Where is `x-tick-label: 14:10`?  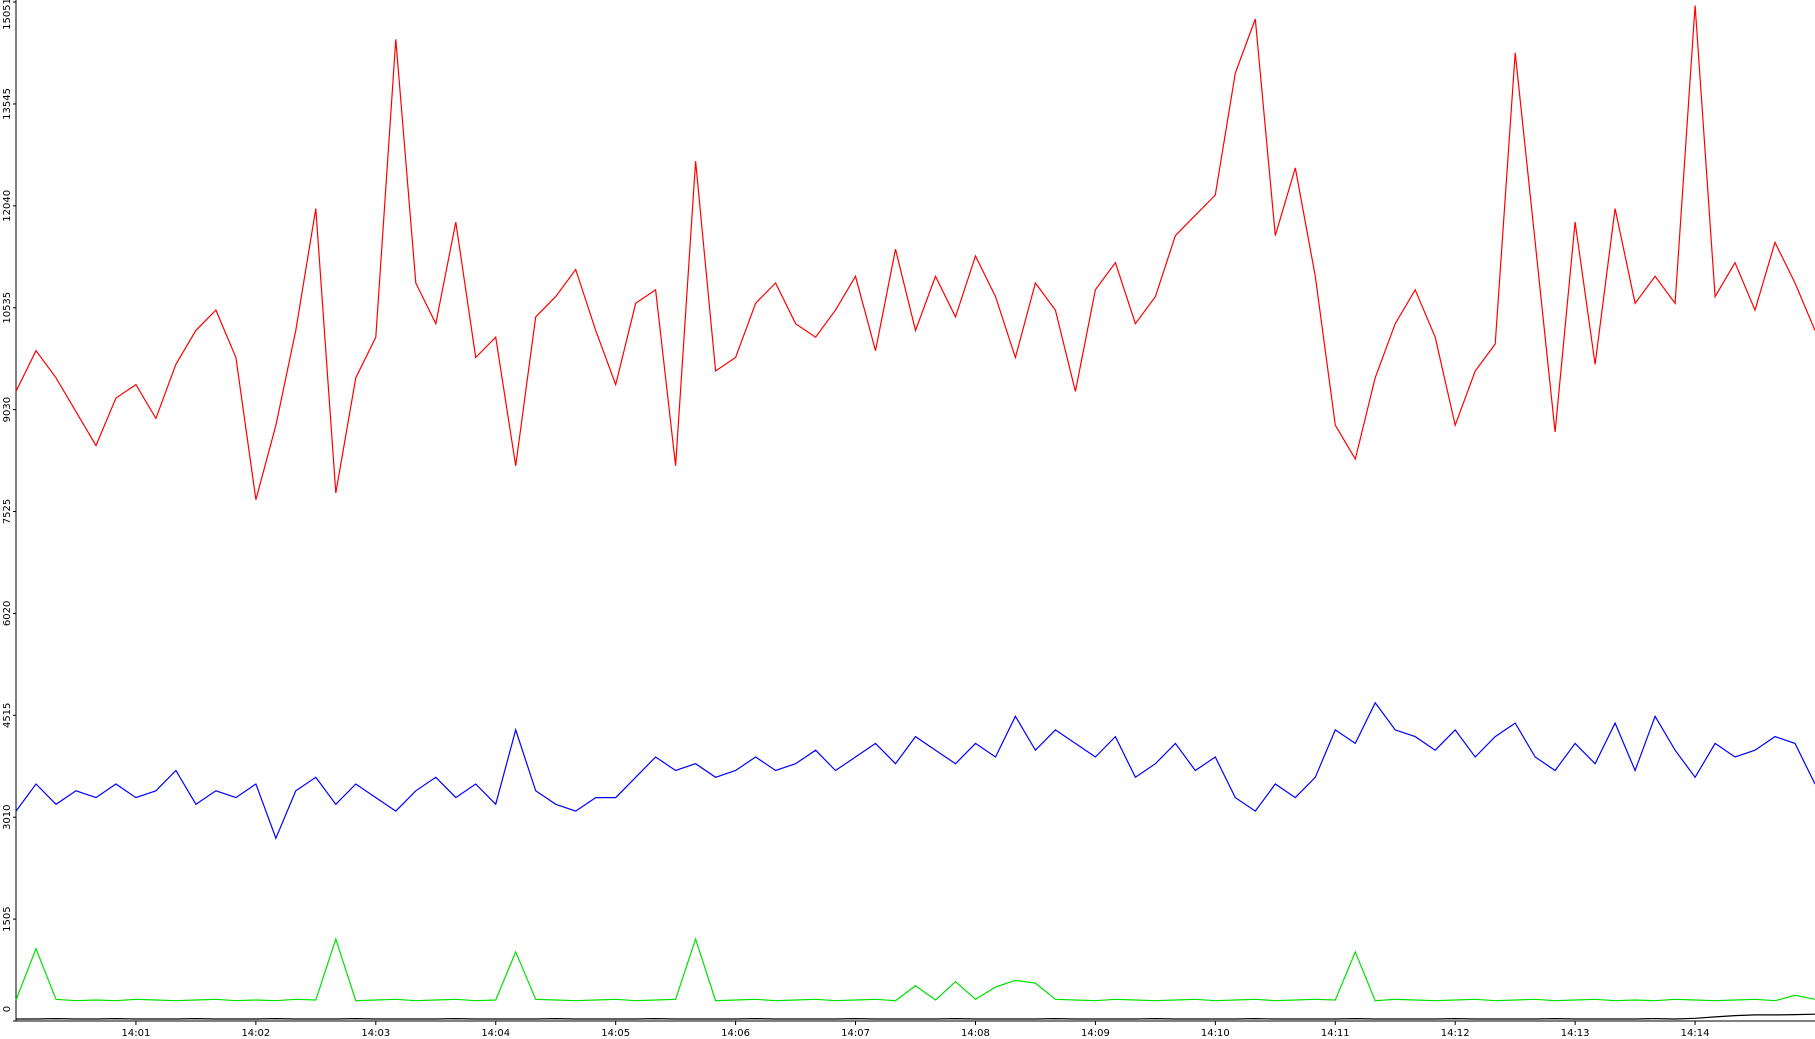 x-tick-label: 14:10 is located at coordinates (1215, 1033).